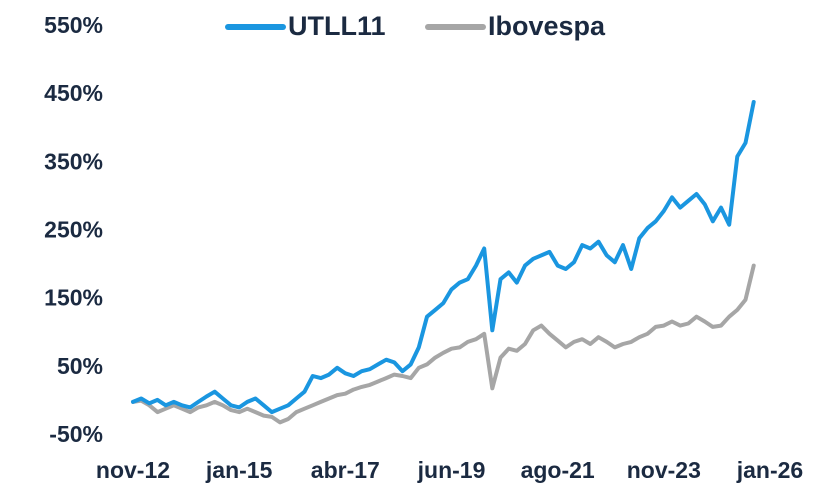 The height and width of the screenshot is (487, 822). I want to click on legend-label: UTLL11, so click(337, 26).